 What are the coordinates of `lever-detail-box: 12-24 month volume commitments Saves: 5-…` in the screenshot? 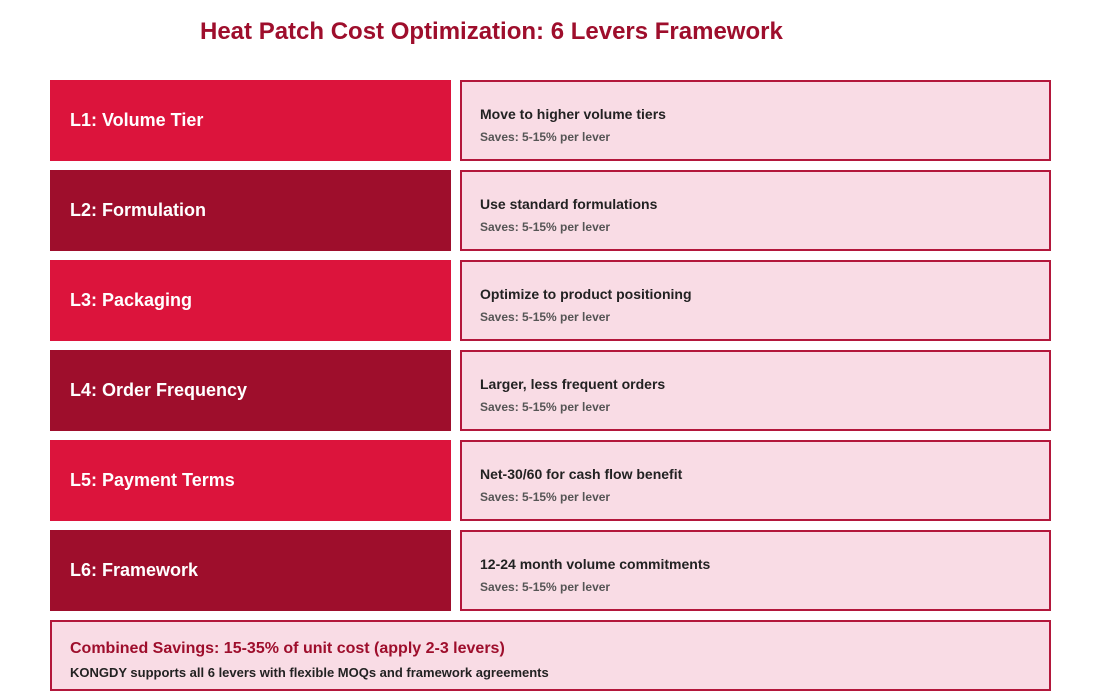 It's located at (755, 570).